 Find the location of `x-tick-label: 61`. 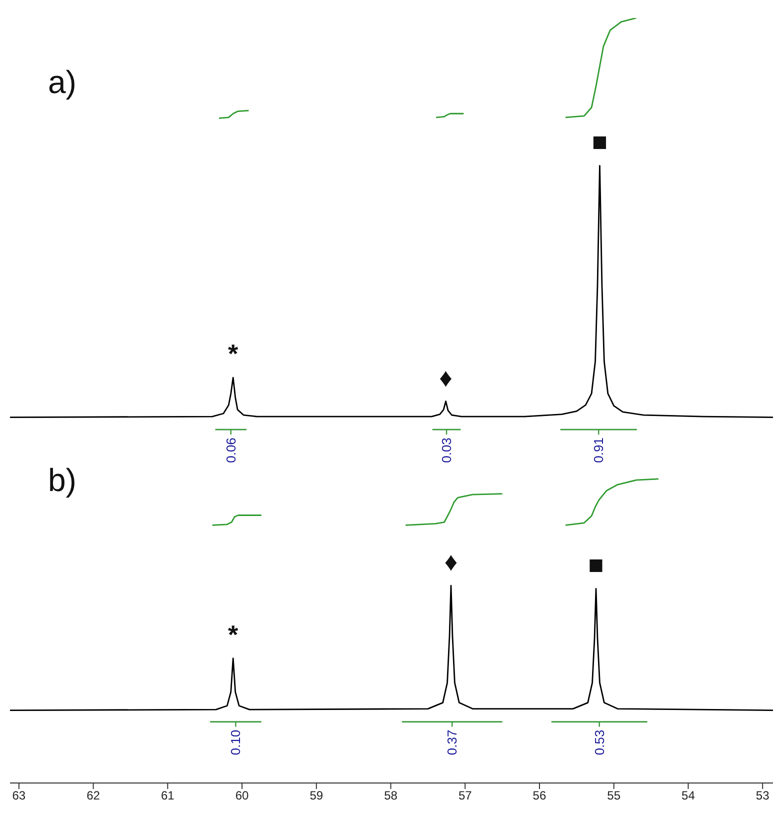

x-tick-label: 61 is located at coordinates (167, 795).